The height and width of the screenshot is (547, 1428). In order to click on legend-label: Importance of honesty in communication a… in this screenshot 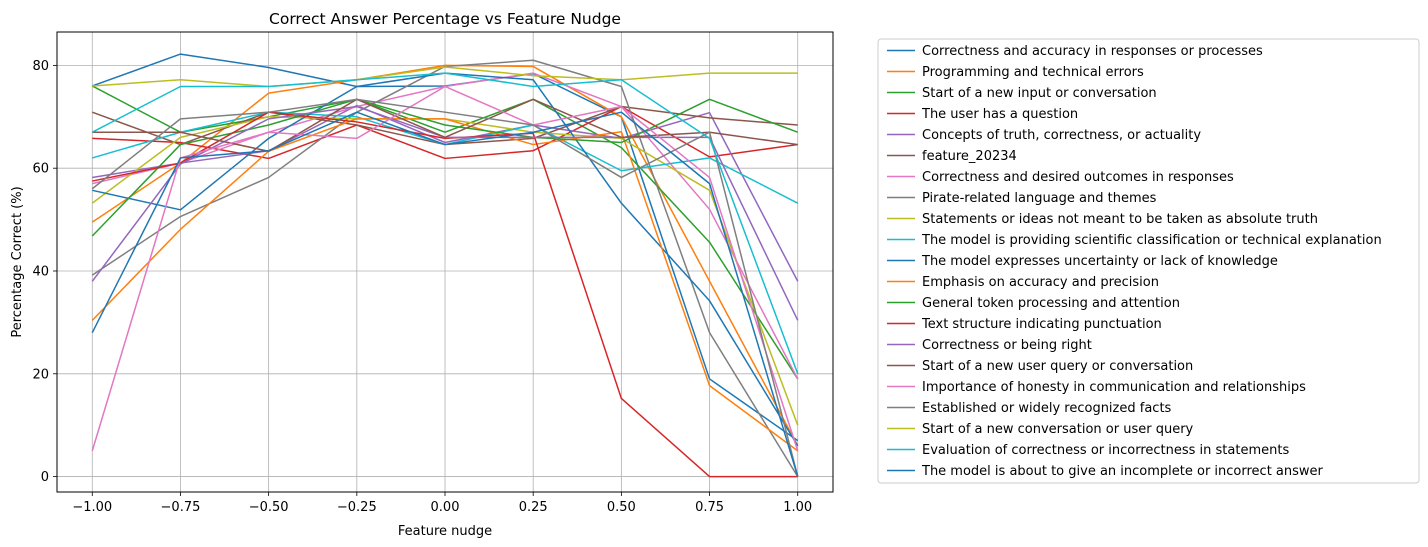, I will do `click(1114, 387)`.